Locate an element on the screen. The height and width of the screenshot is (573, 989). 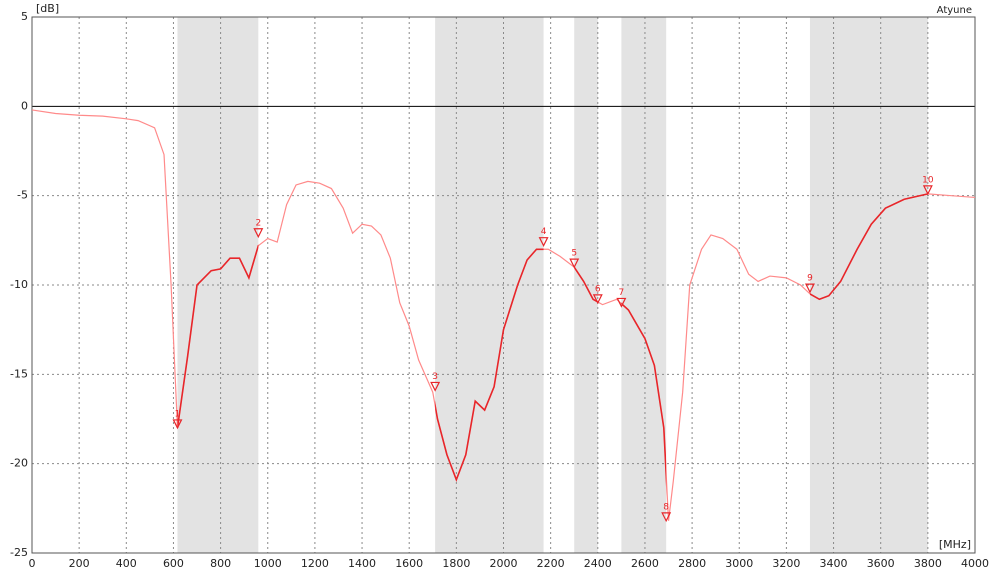
y-tick-label: 0 is located at coordinates (24, 105).